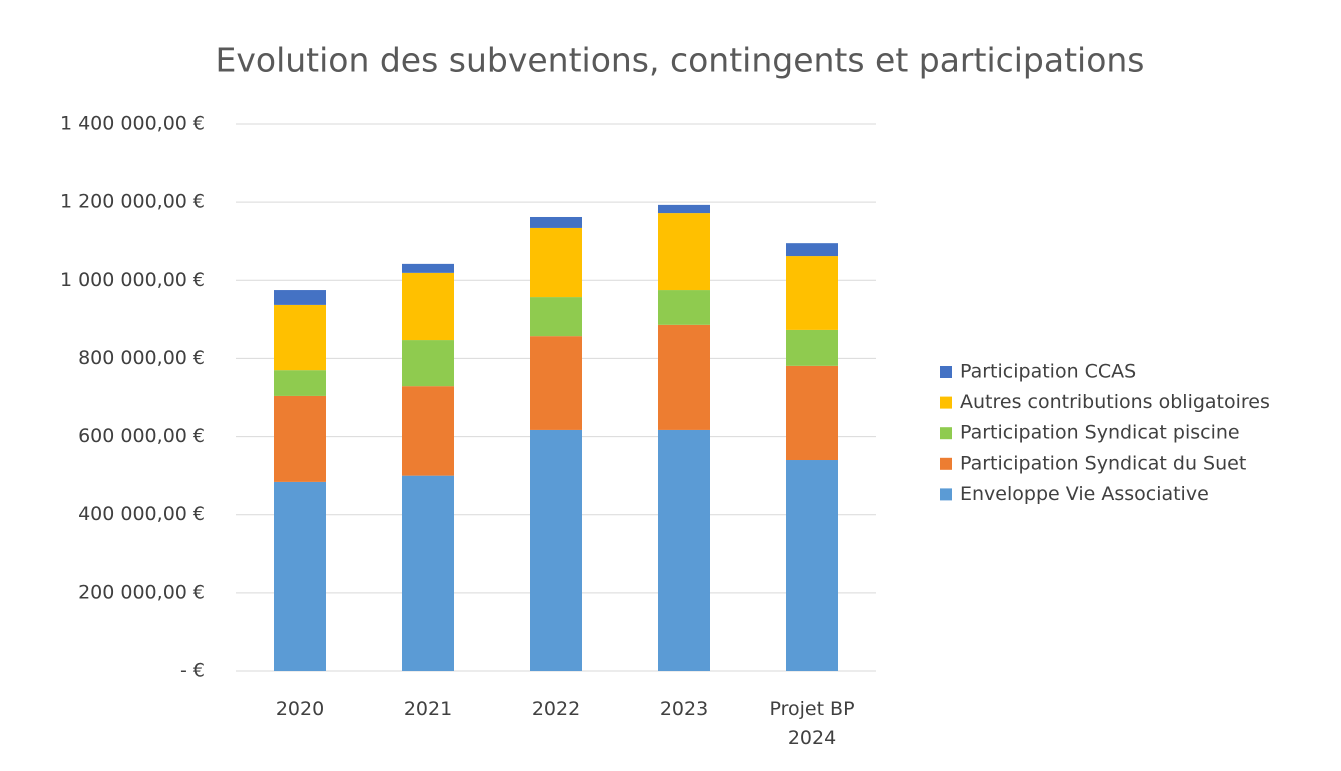  Describe the element at coordinates (556, 709) in the screenshot. I see `x-tick-label: 2022` at that location.